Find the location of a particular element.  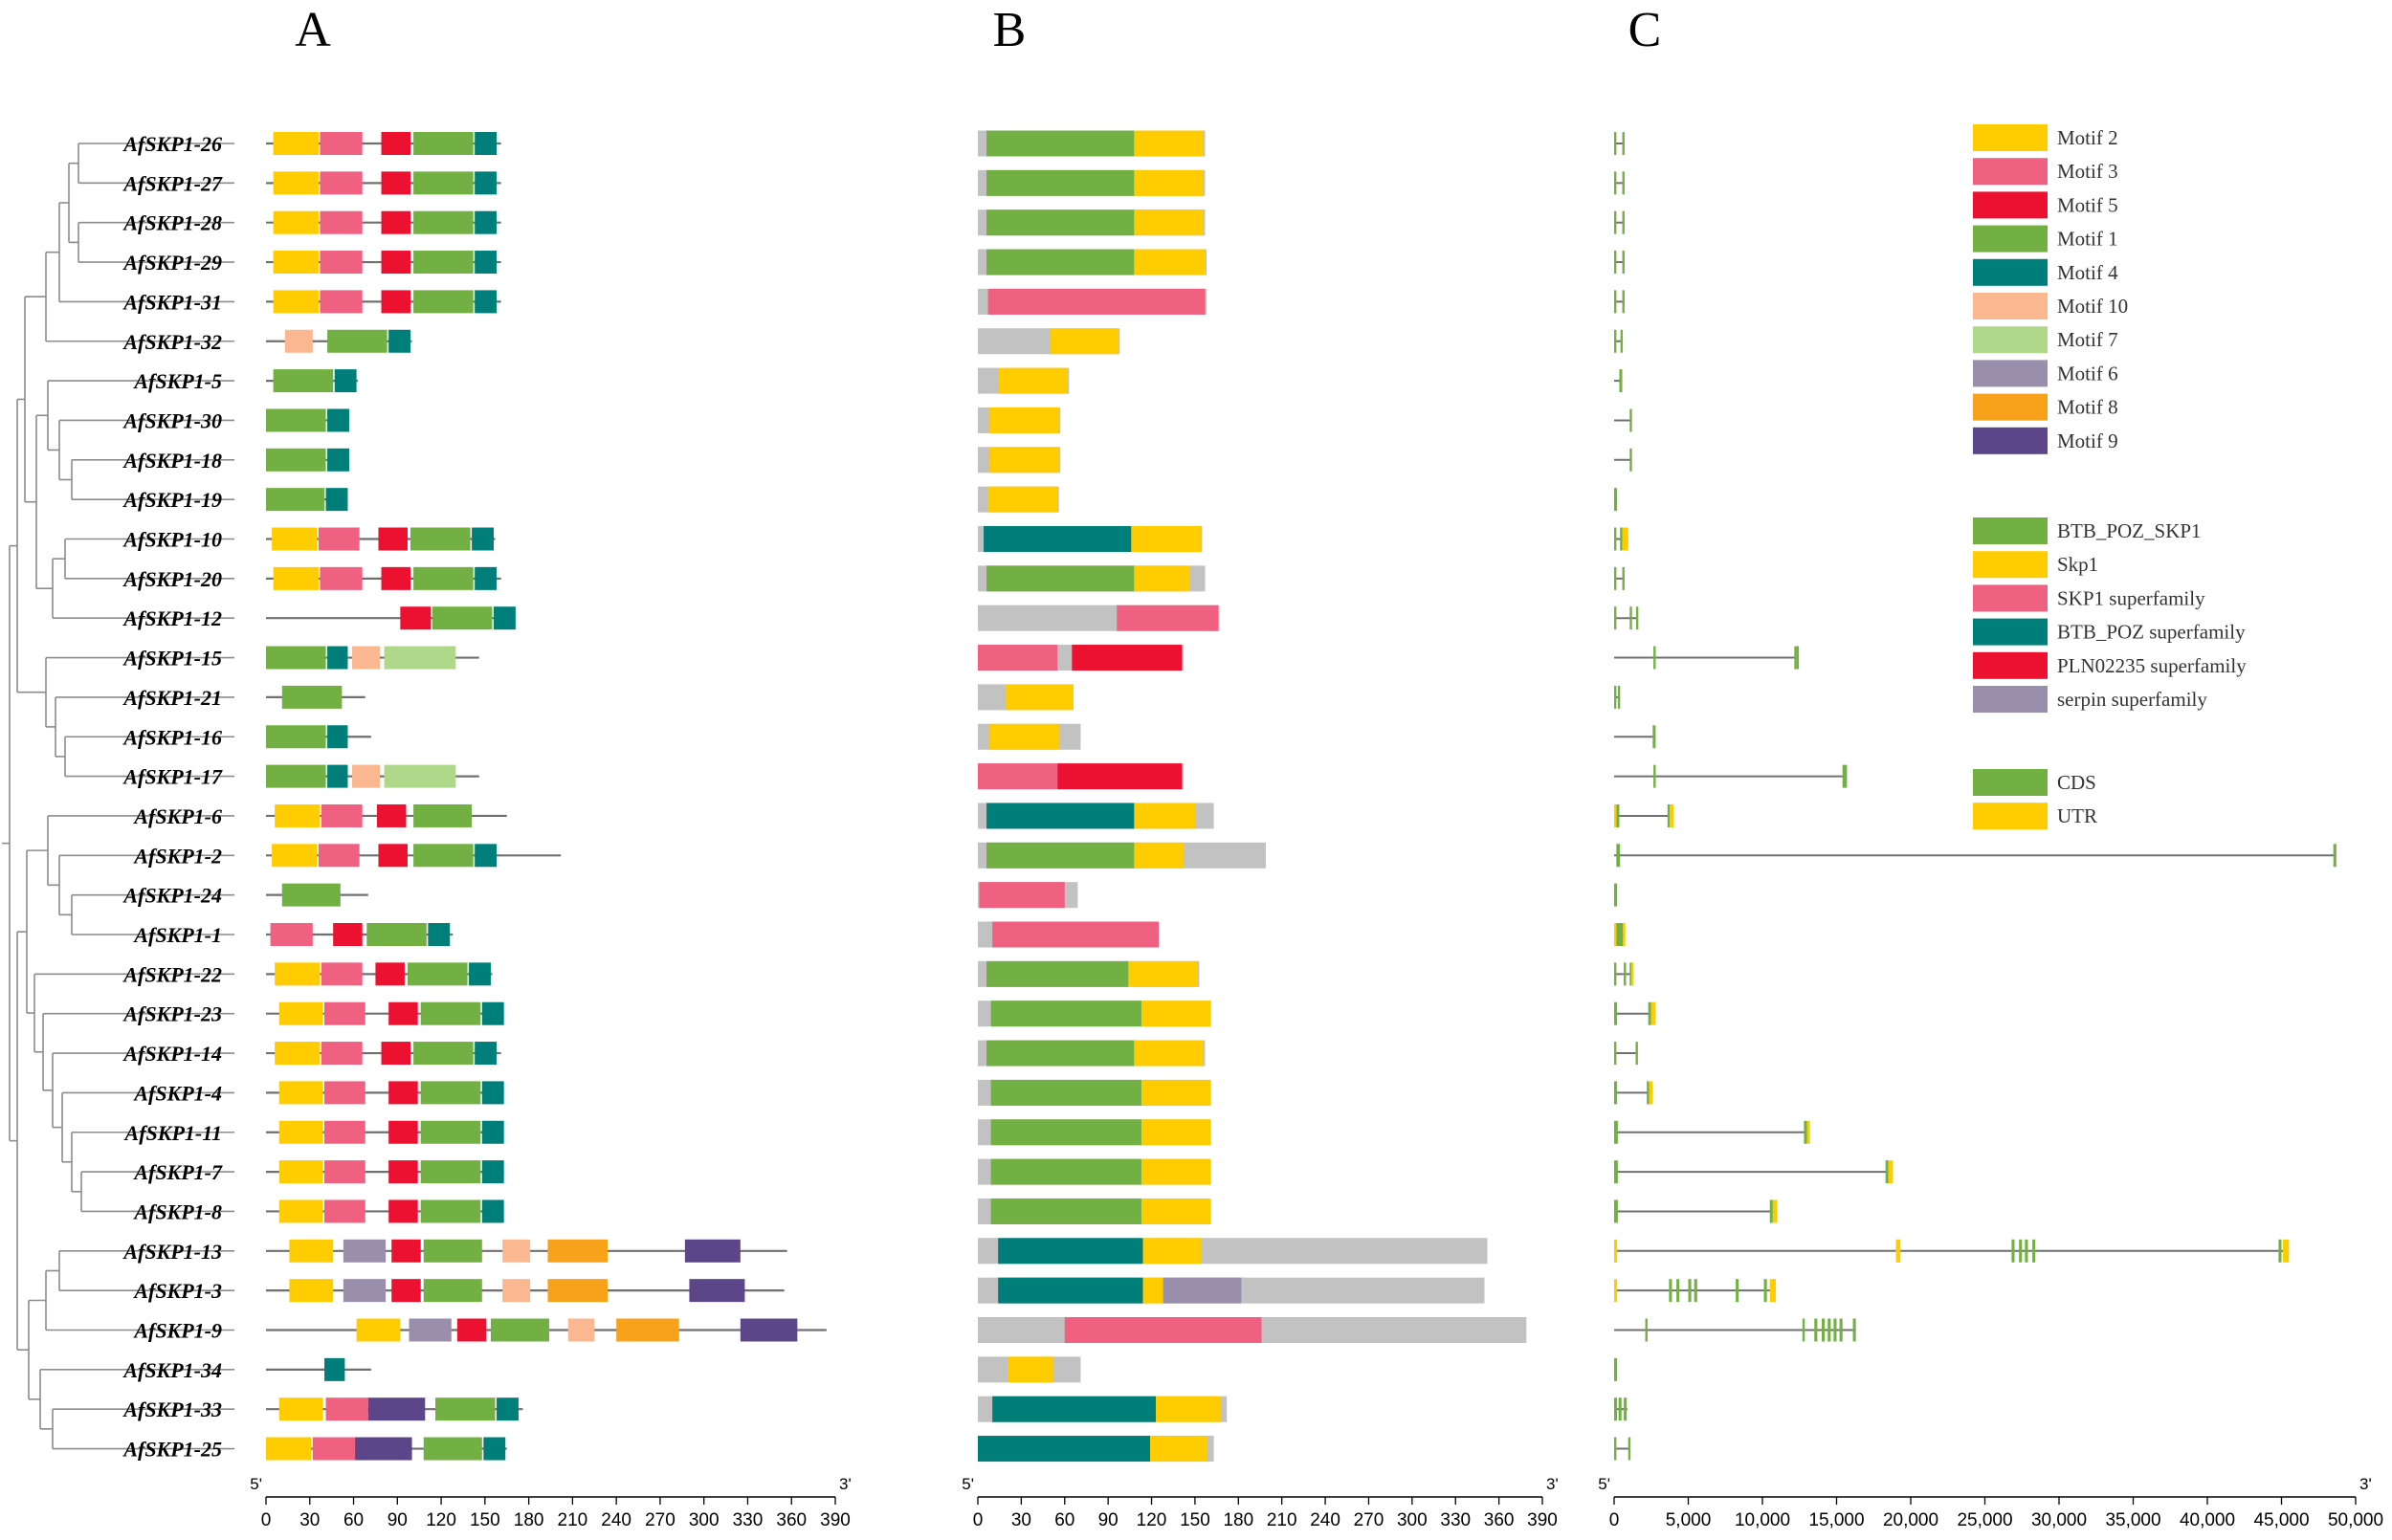

axis-b-tick-label: 210 is located at coordinates (1282, 1520).